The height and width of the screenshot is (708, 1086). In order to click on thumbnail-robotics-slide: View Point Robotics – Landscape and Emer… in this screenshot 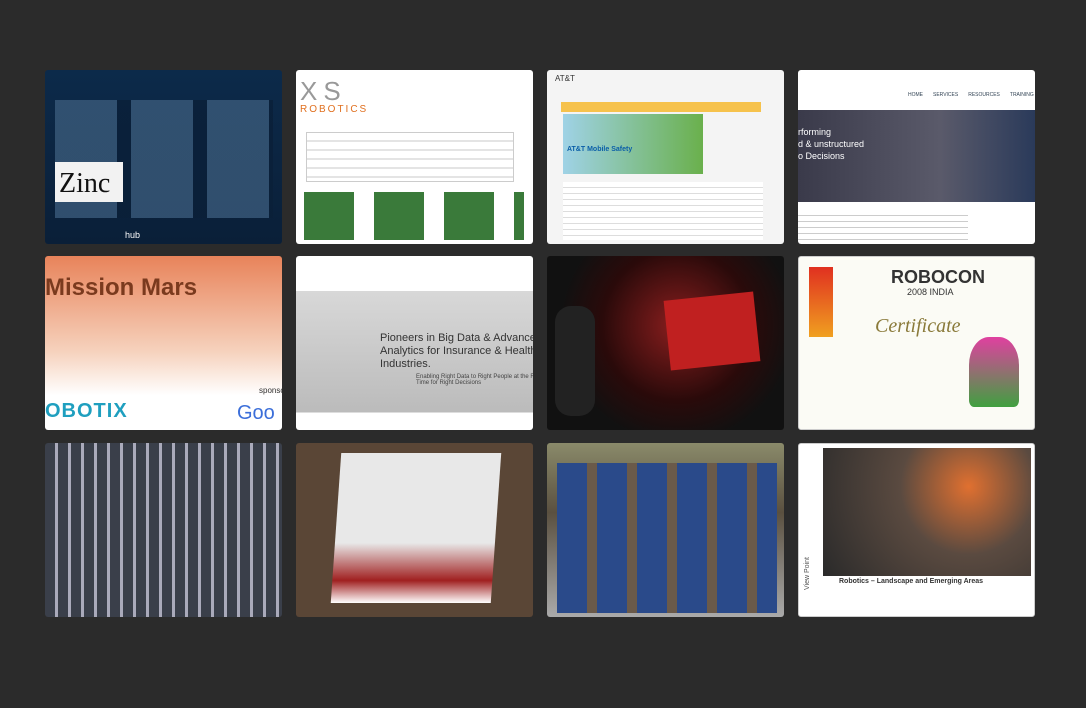, I will do `click(916, 530)`.